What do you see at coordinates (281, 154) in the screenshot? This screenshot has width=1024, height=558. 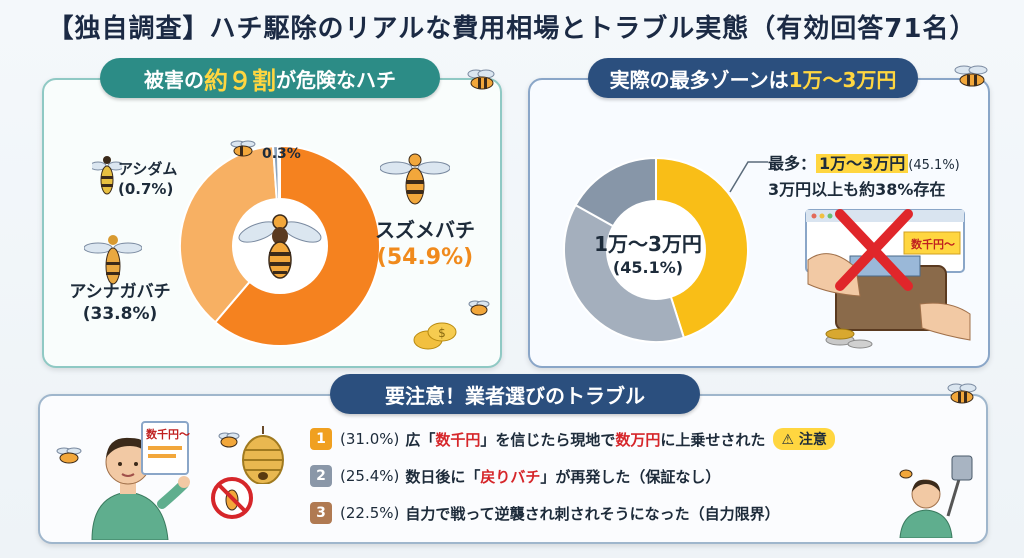 I see `data-label-other: 0.3%` at bounding box center [281, 154].